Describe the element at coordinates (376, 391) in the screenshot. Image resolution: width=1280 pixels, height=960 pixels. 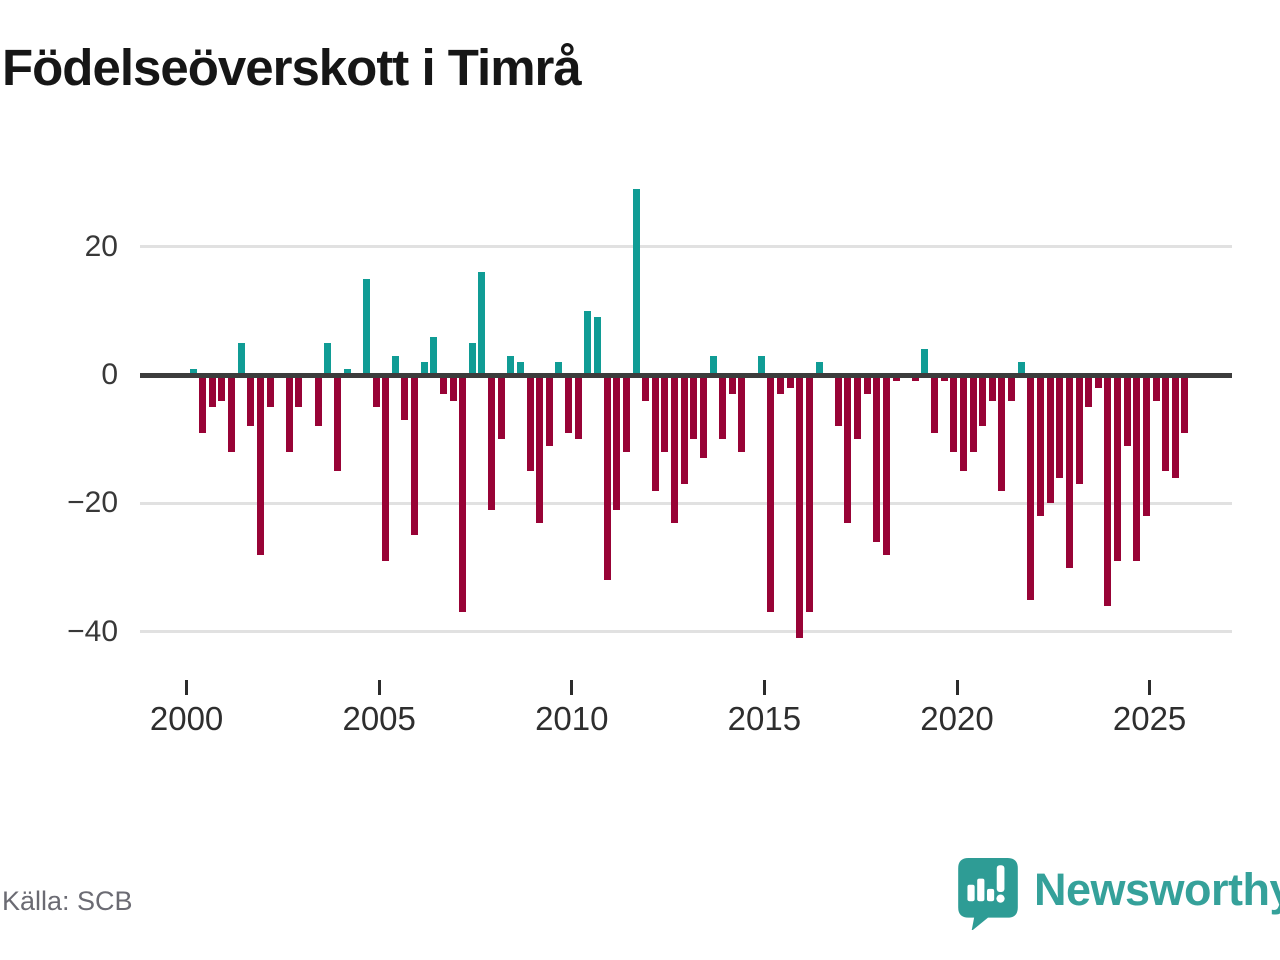
I see `bar-2004-Q4` at that location.